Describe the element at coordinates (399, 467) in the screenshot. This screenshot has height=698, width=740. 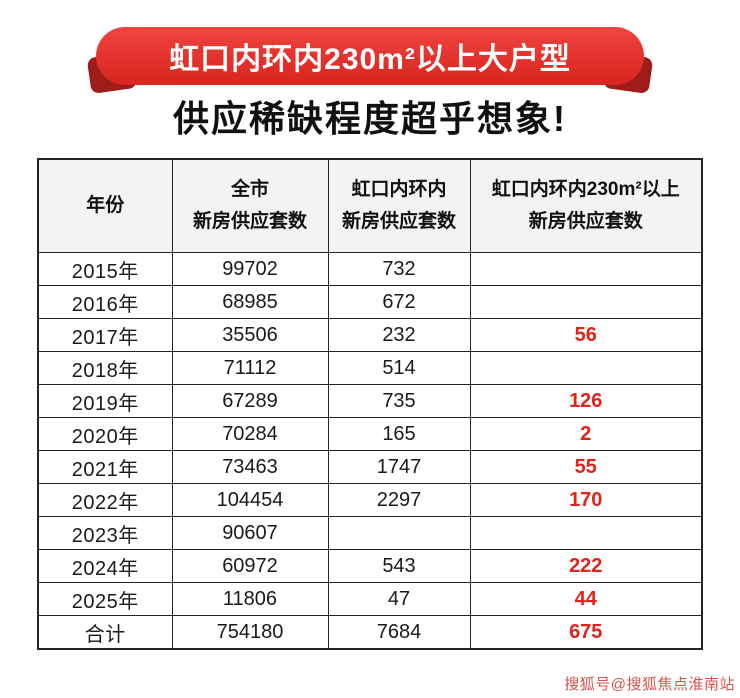
I see `hongkou-supply-cell: 1747` at that location.